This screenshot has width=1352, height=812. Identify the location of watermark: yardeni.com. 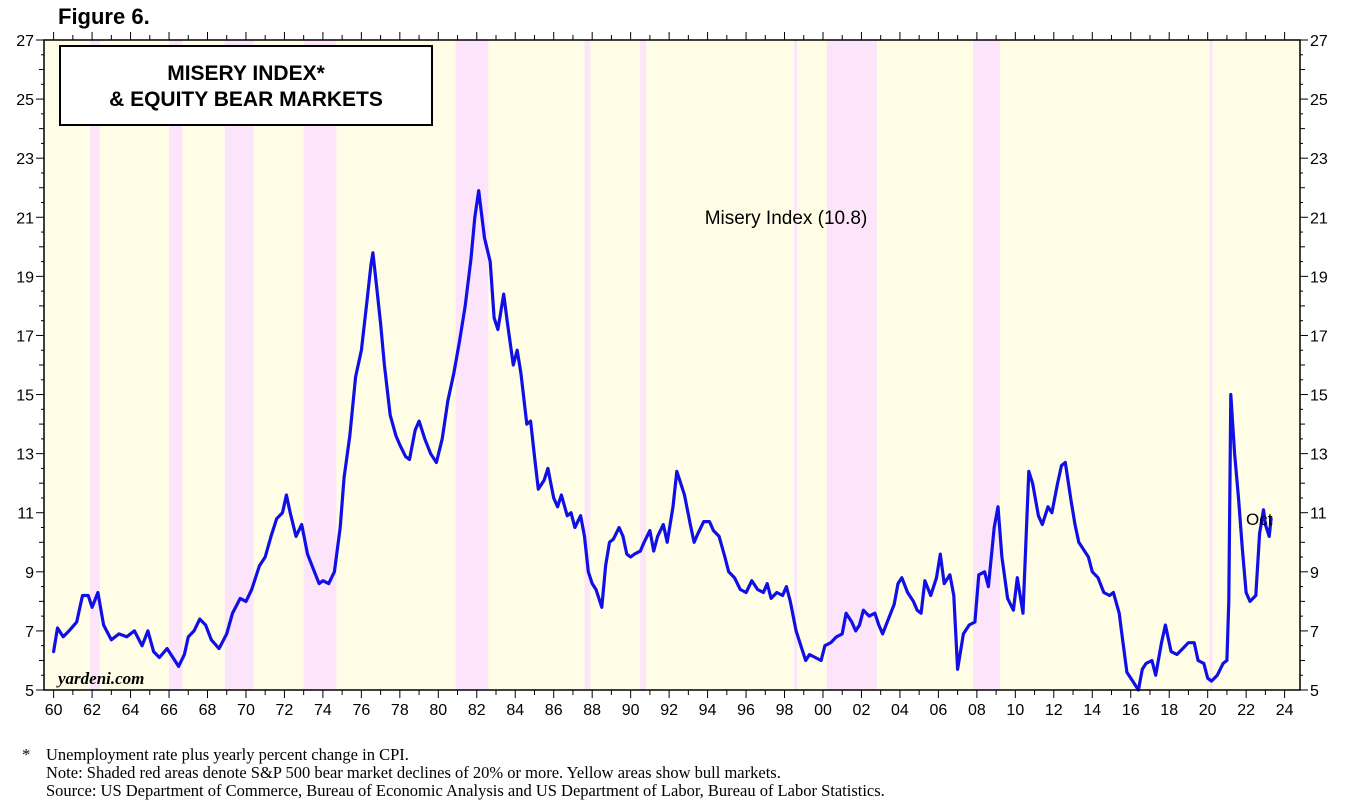
(100, 678).